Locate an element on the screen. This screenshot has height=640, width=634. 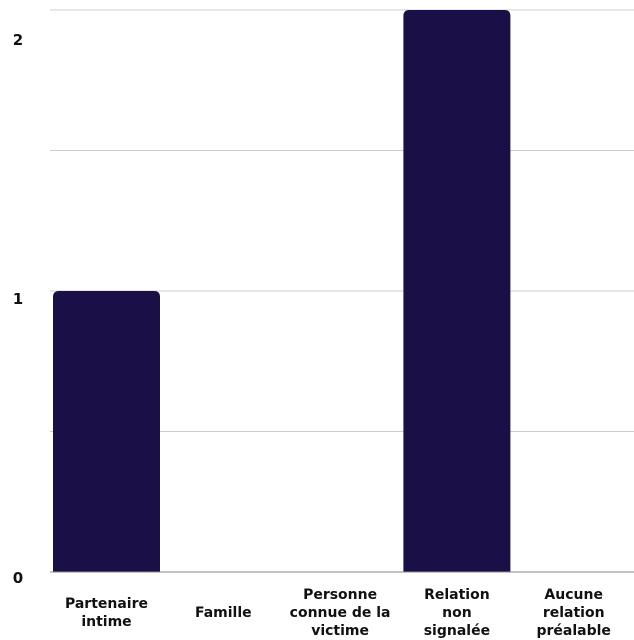
x-category-label: Aucune relation préalable is located at coordinates (573, 613).